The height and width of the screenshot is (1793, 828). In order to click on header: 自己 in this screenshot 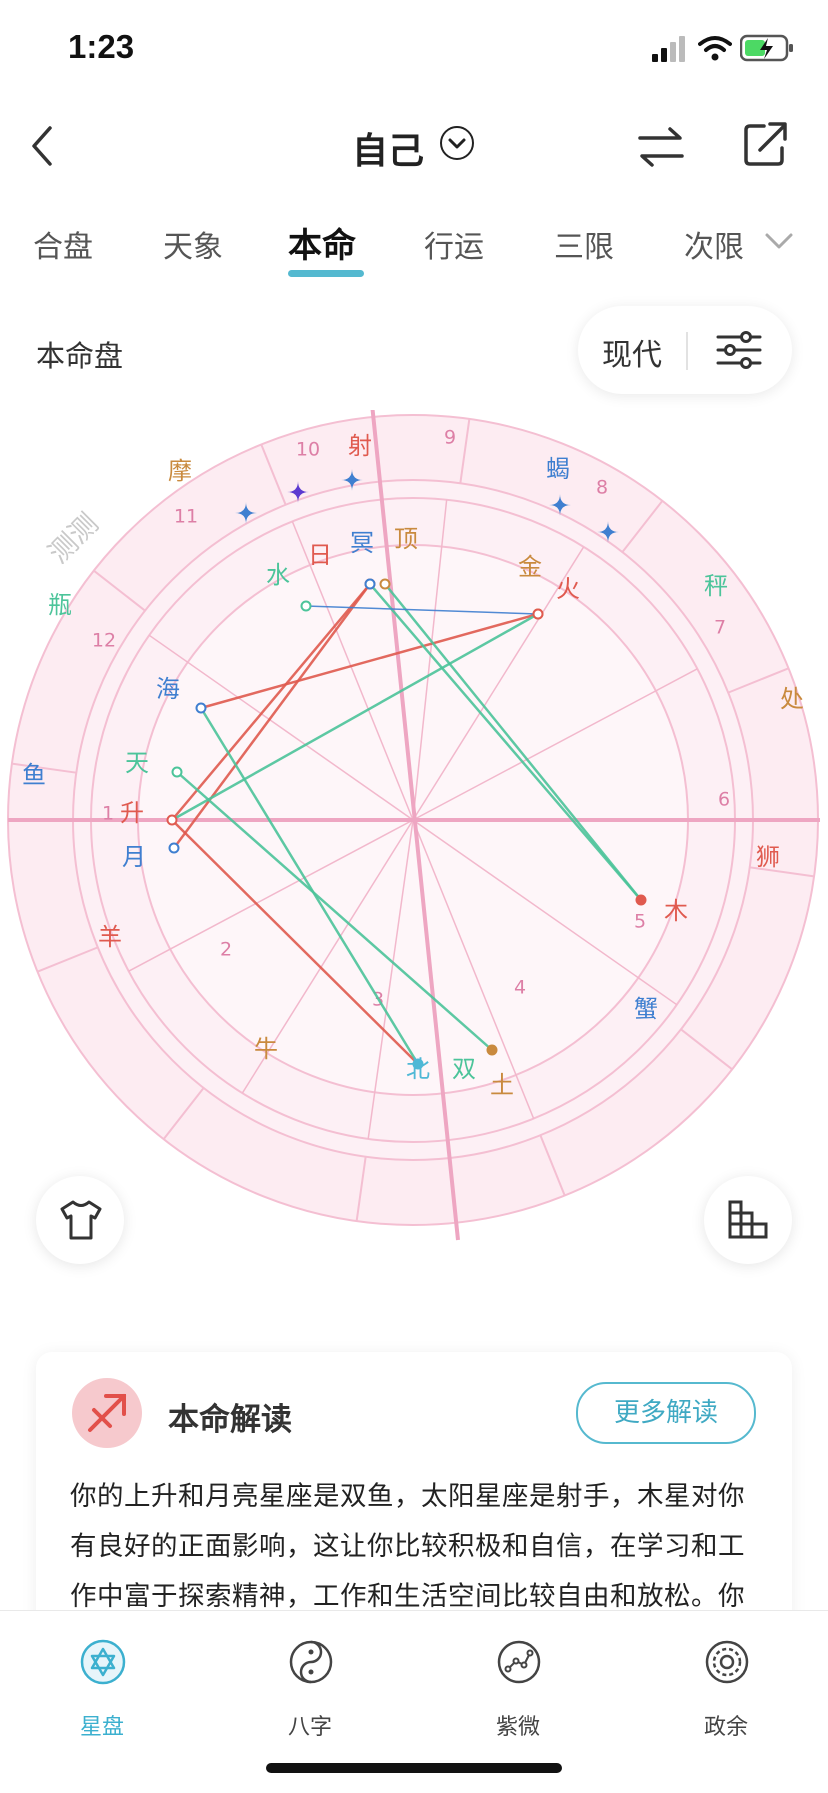, I will do `click(414, 148)`.